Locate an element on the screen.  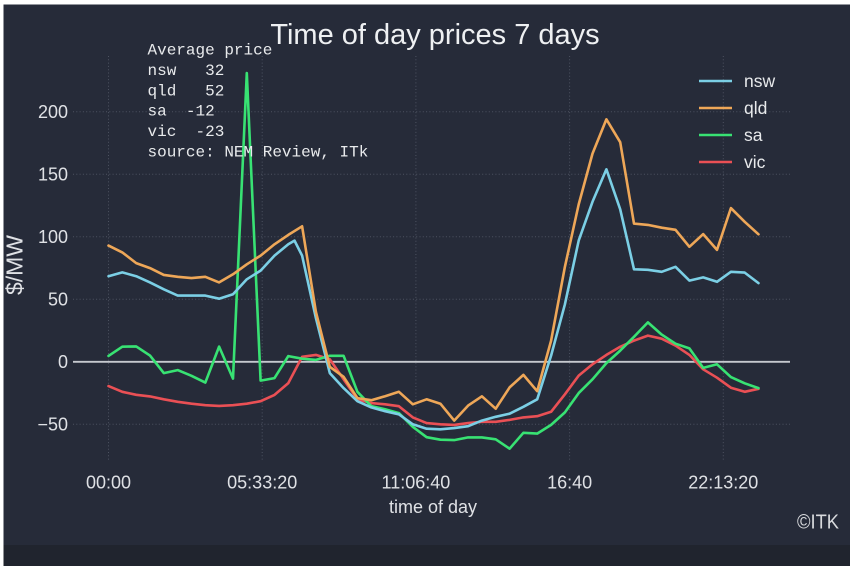
svg-text: time of day is located at coordinates (433, 507).